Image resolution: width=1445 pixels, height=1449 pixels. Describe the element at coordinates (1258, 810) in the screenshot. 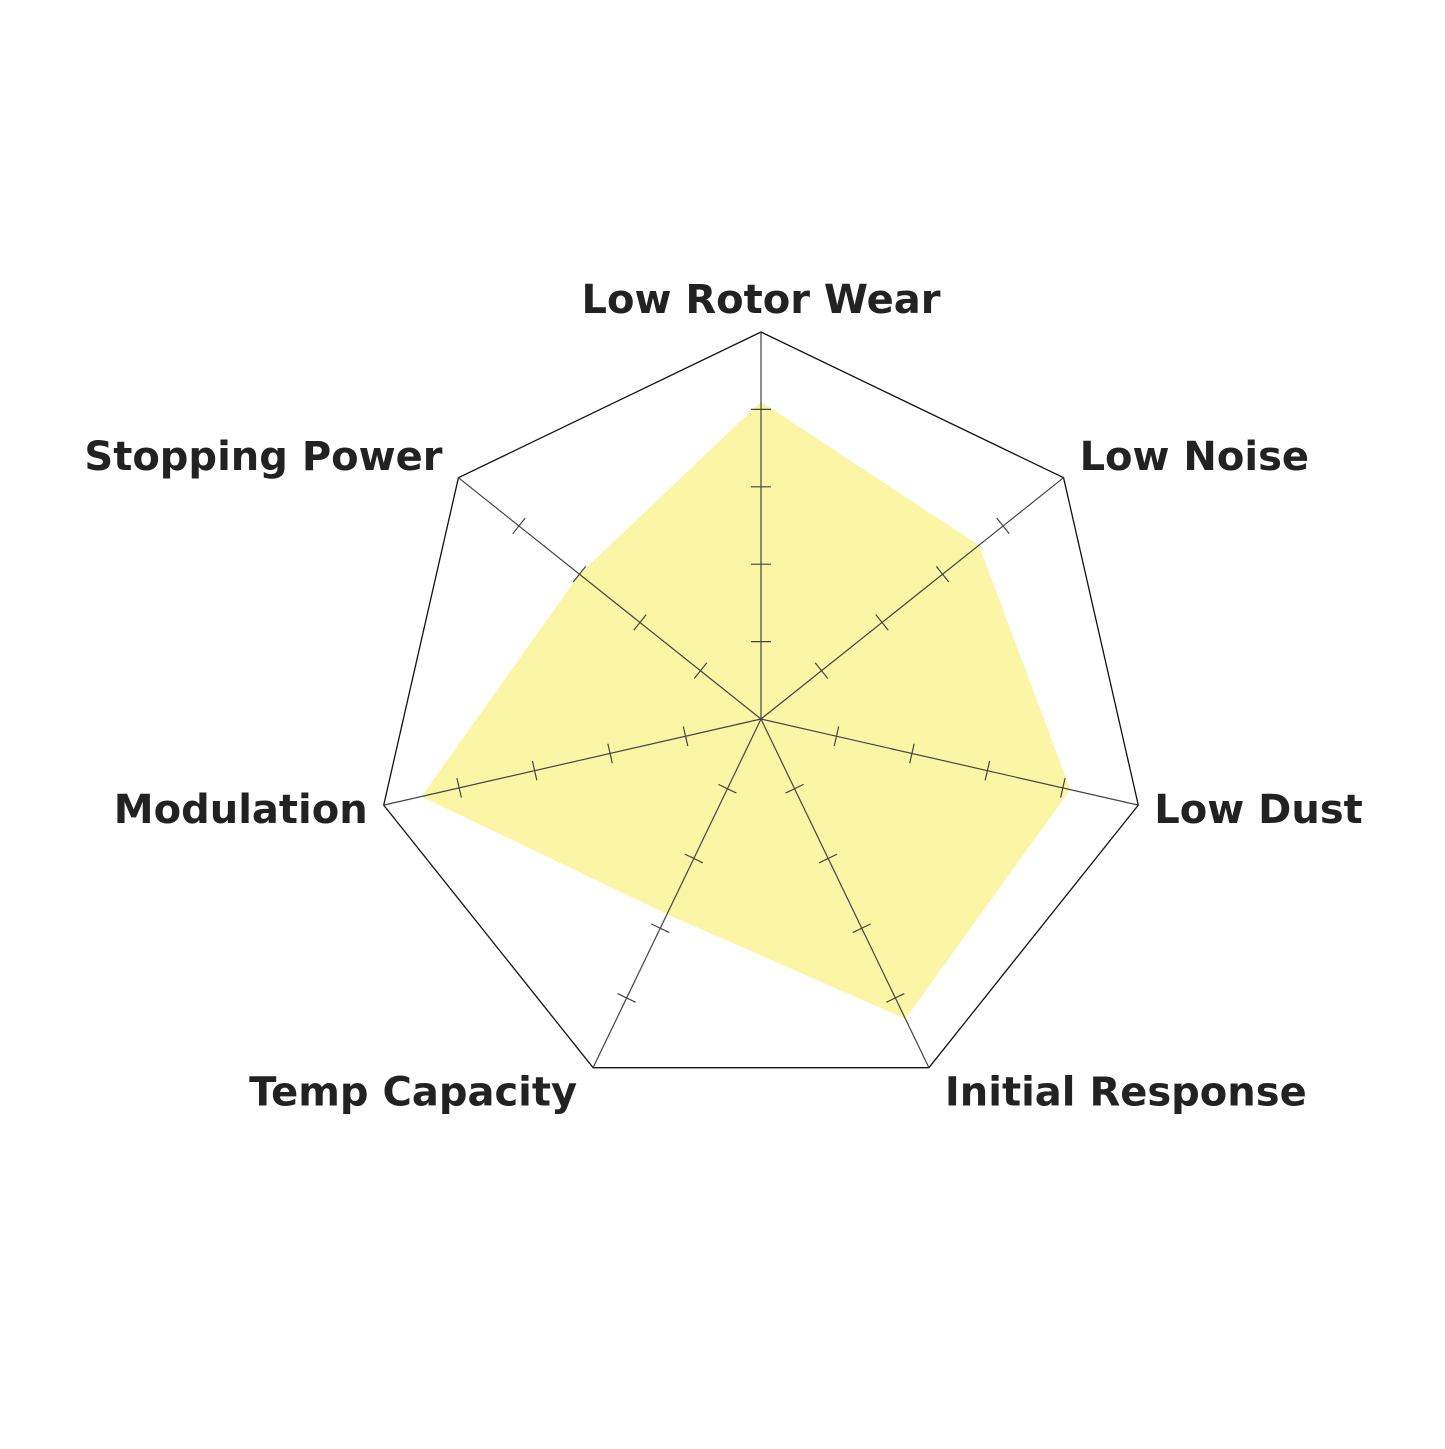

I see `axis-label: Low Dust` at that location.